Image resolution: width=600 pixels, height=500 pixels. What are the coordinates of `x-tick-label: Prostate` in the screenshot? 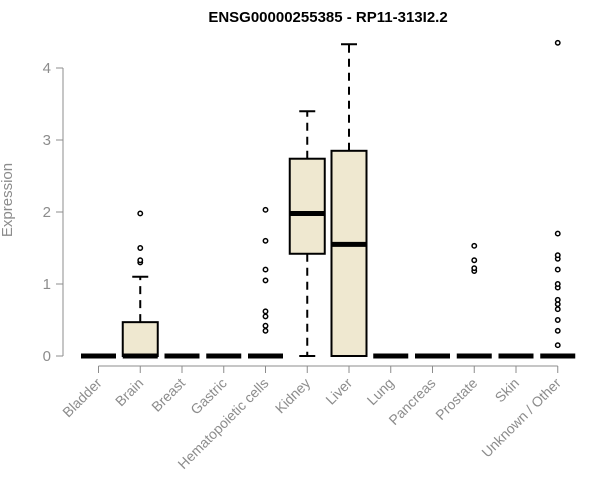 It's located at (456, 399).